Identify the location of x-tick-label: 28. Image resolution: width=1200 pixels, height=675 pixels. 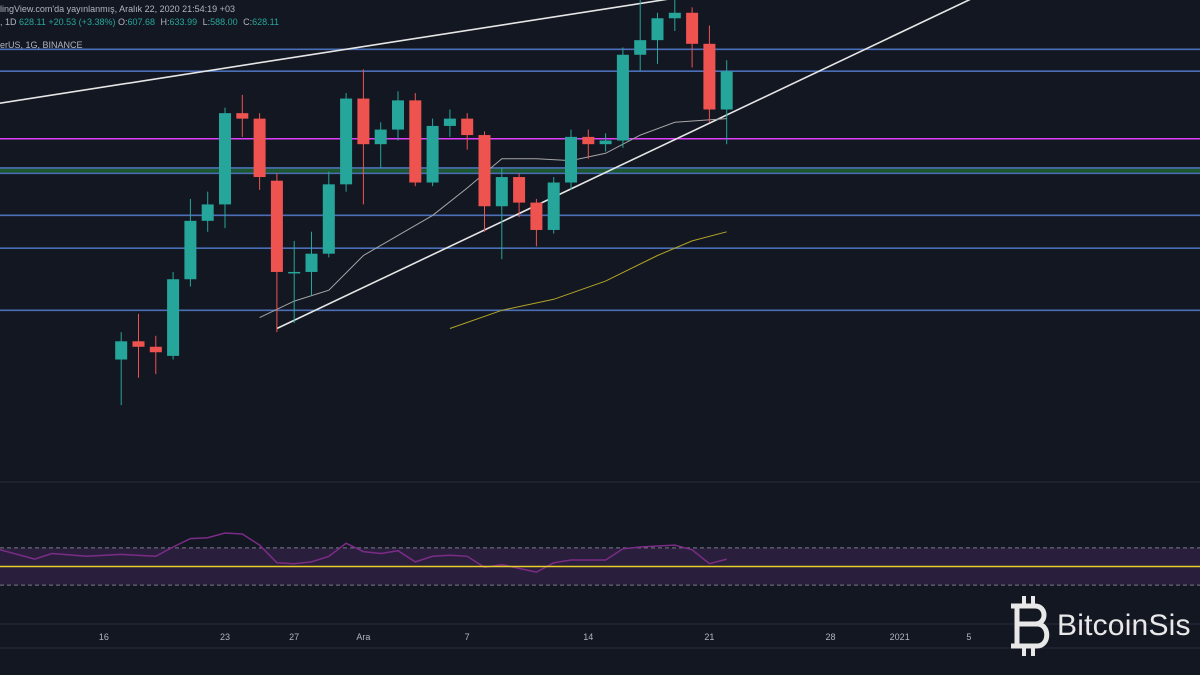
(830, 637).